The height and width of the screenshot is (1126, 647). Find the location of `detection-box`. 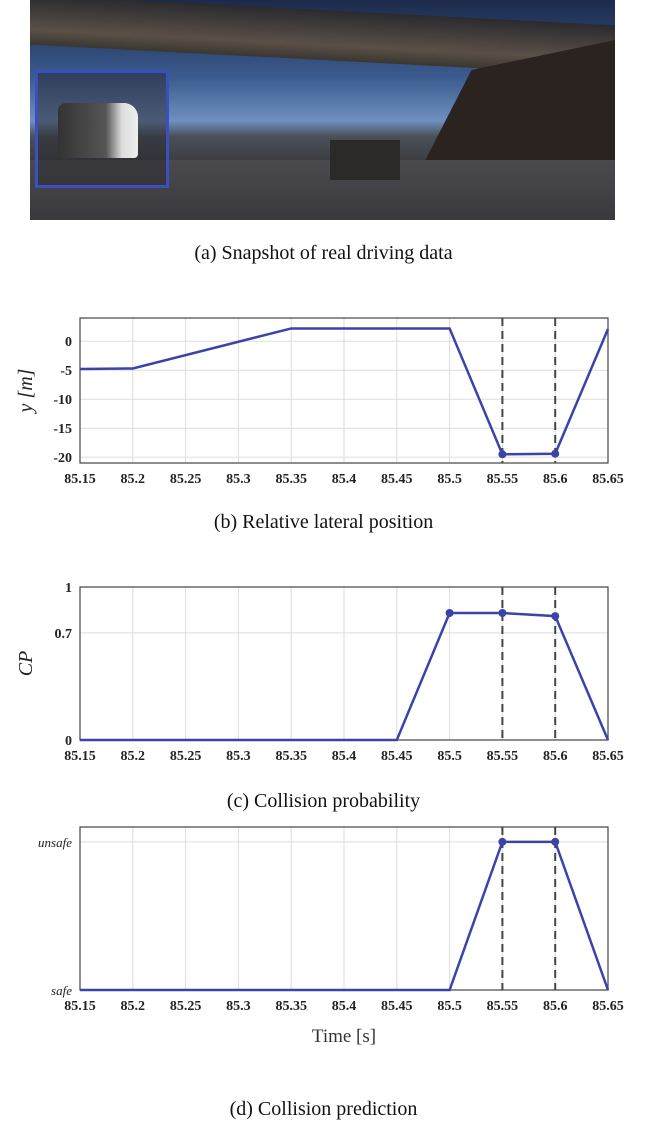

detection-box is located at coordinates (102, 129).